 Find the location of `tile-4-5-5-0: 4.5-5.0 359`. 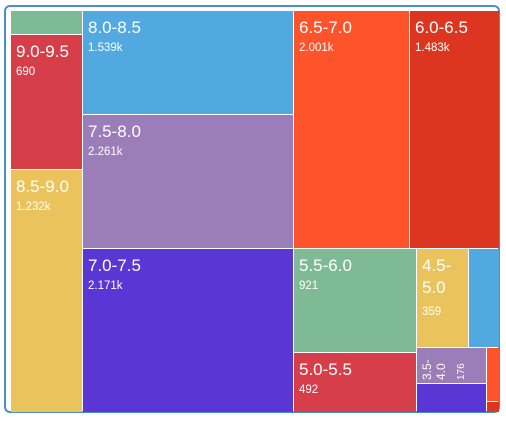

tile-4-5-5-0: 4.5-5.0 359 is located at coordinates (442, 298).